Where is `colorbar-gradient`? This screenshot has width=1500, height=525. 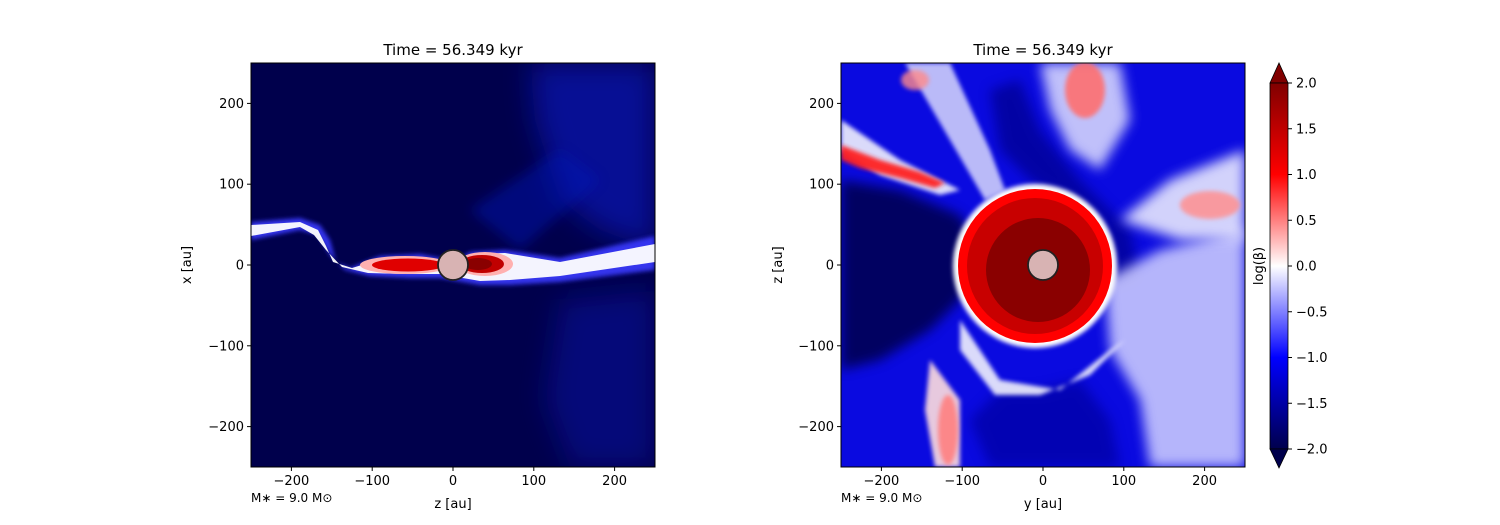 colorbar-gradient is located at coordinates (1279, 266).